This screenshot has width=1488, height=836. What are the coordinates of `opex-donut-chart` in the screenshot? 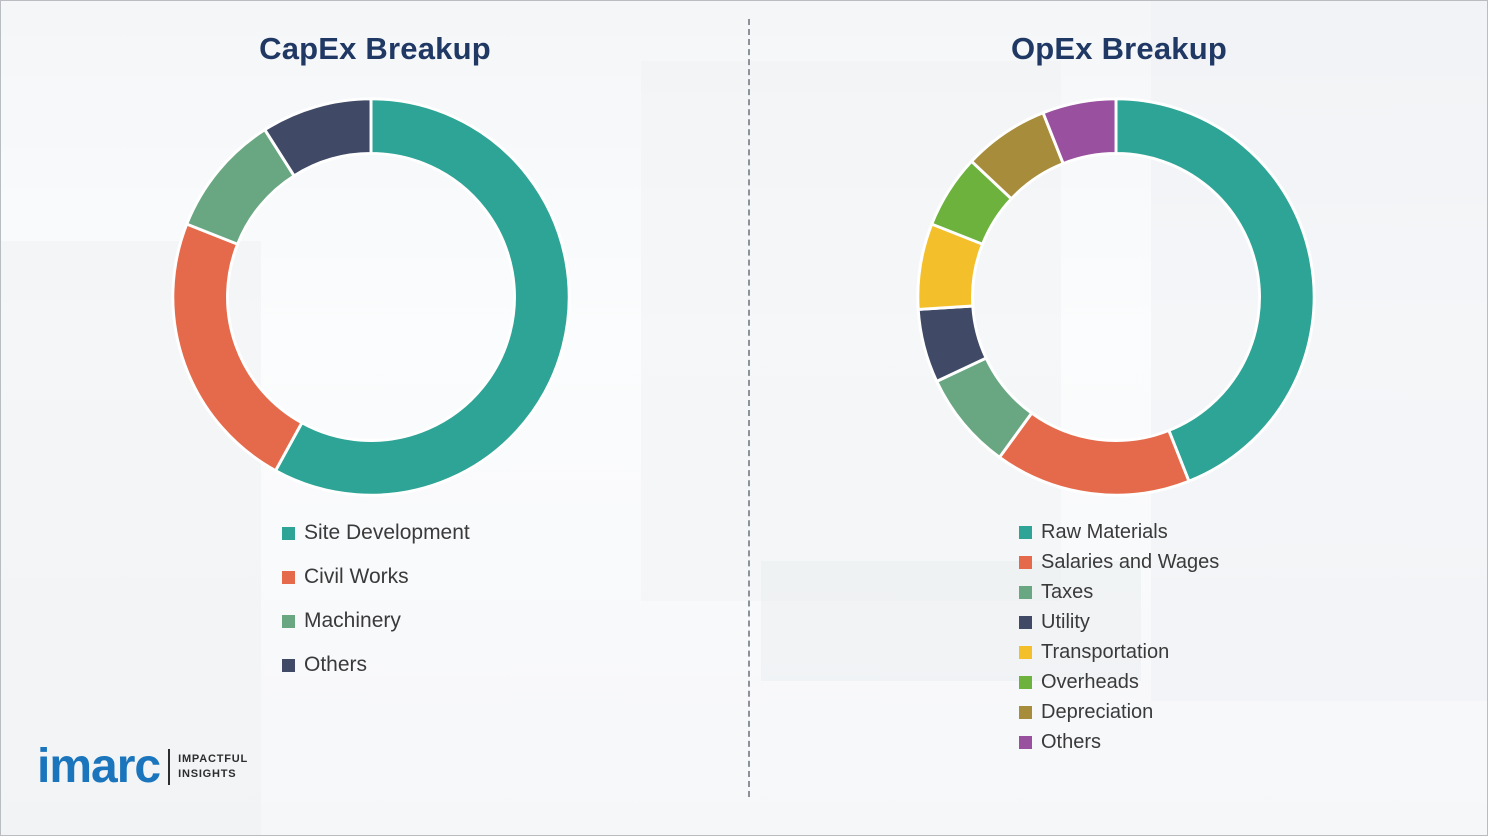 It's located at (1116, 297).